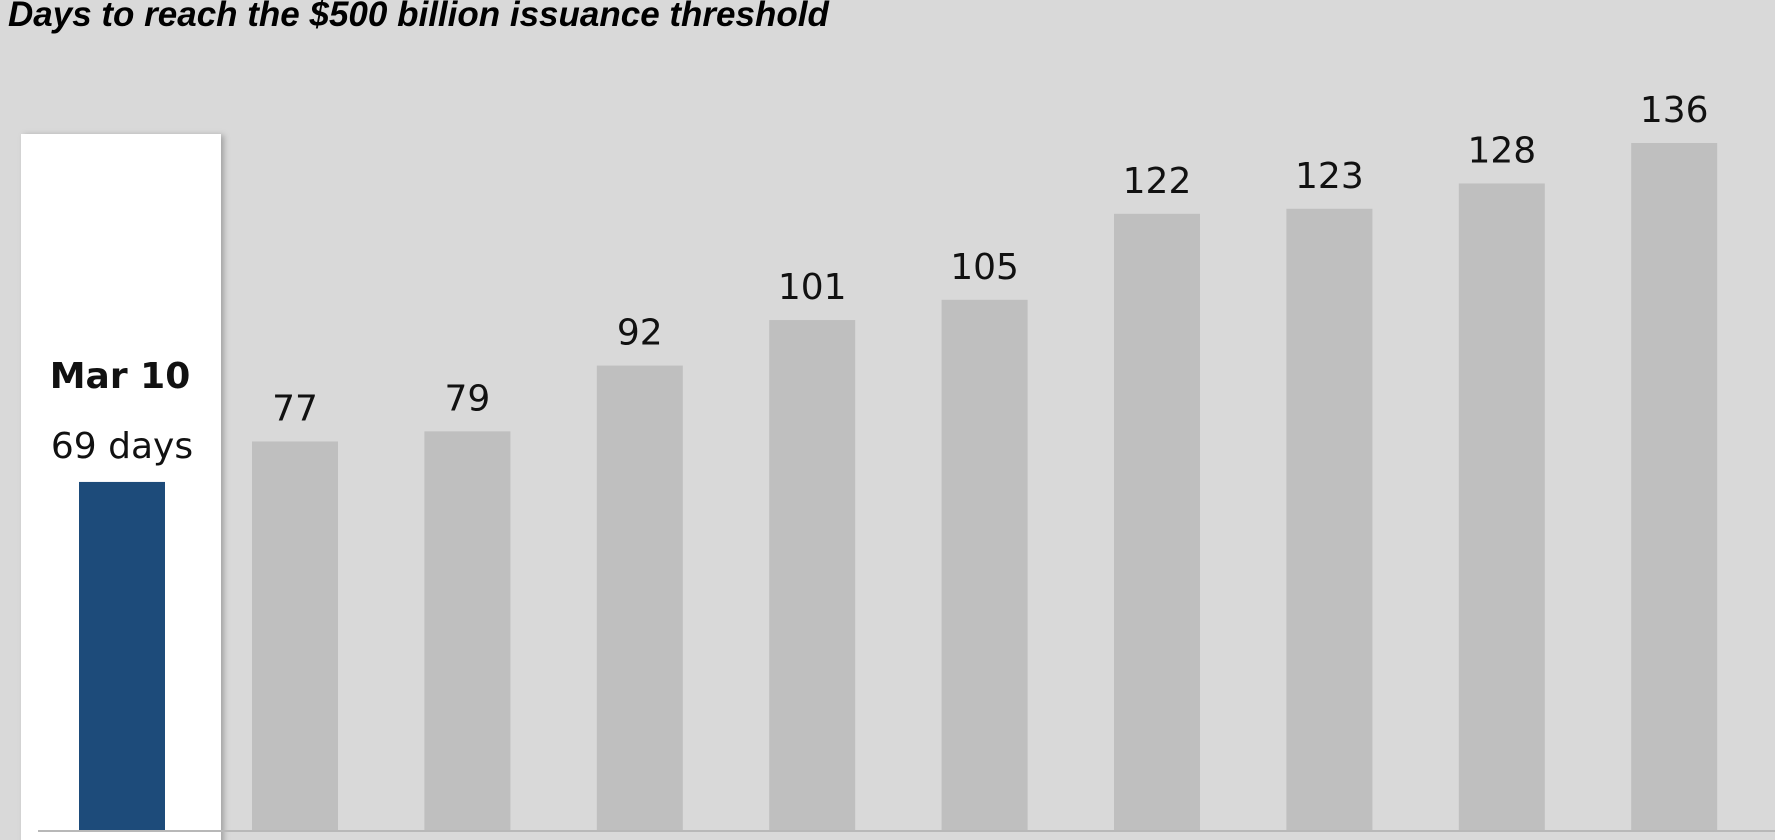 This screenshot has width=1775, height=840. What do you see at coordinates (122, 656) in the screenshot?
I see `highlight-bar` at bounding box center [122, 656].